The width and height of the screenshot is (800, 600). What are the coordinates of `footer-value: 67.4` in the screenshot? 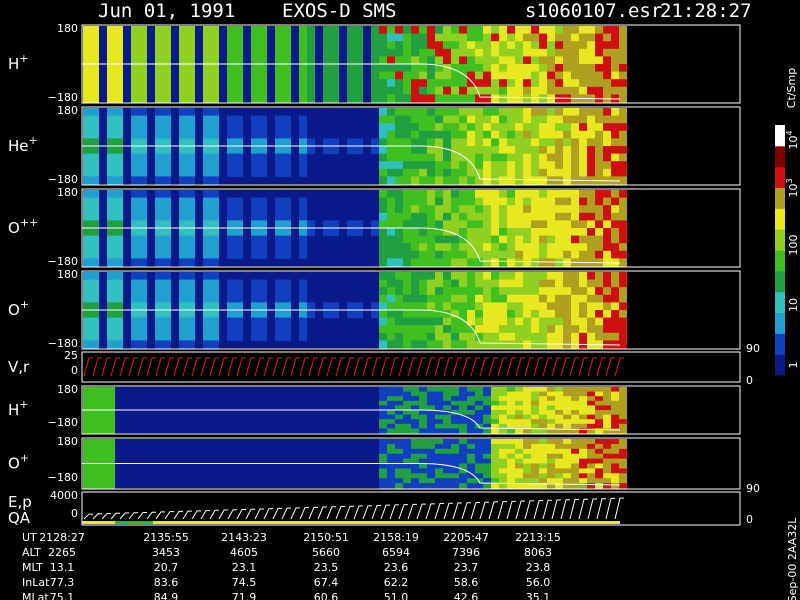 It's located at (326, 582).